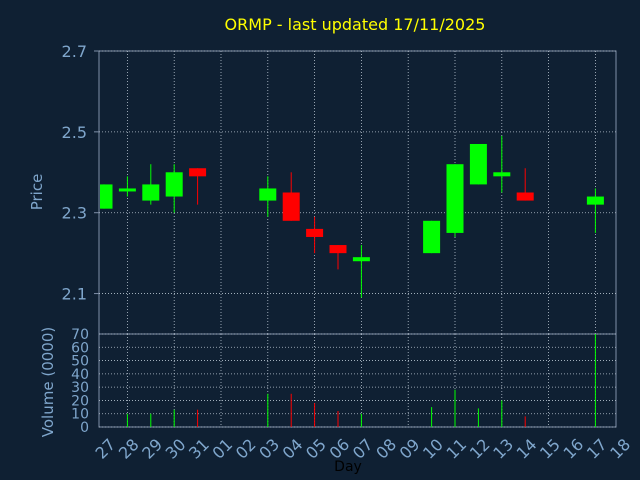  What do you see at coordinates (37, 192) in the screenshot?
I see `price-axis-label: Price` at bounding box center [37, 192].